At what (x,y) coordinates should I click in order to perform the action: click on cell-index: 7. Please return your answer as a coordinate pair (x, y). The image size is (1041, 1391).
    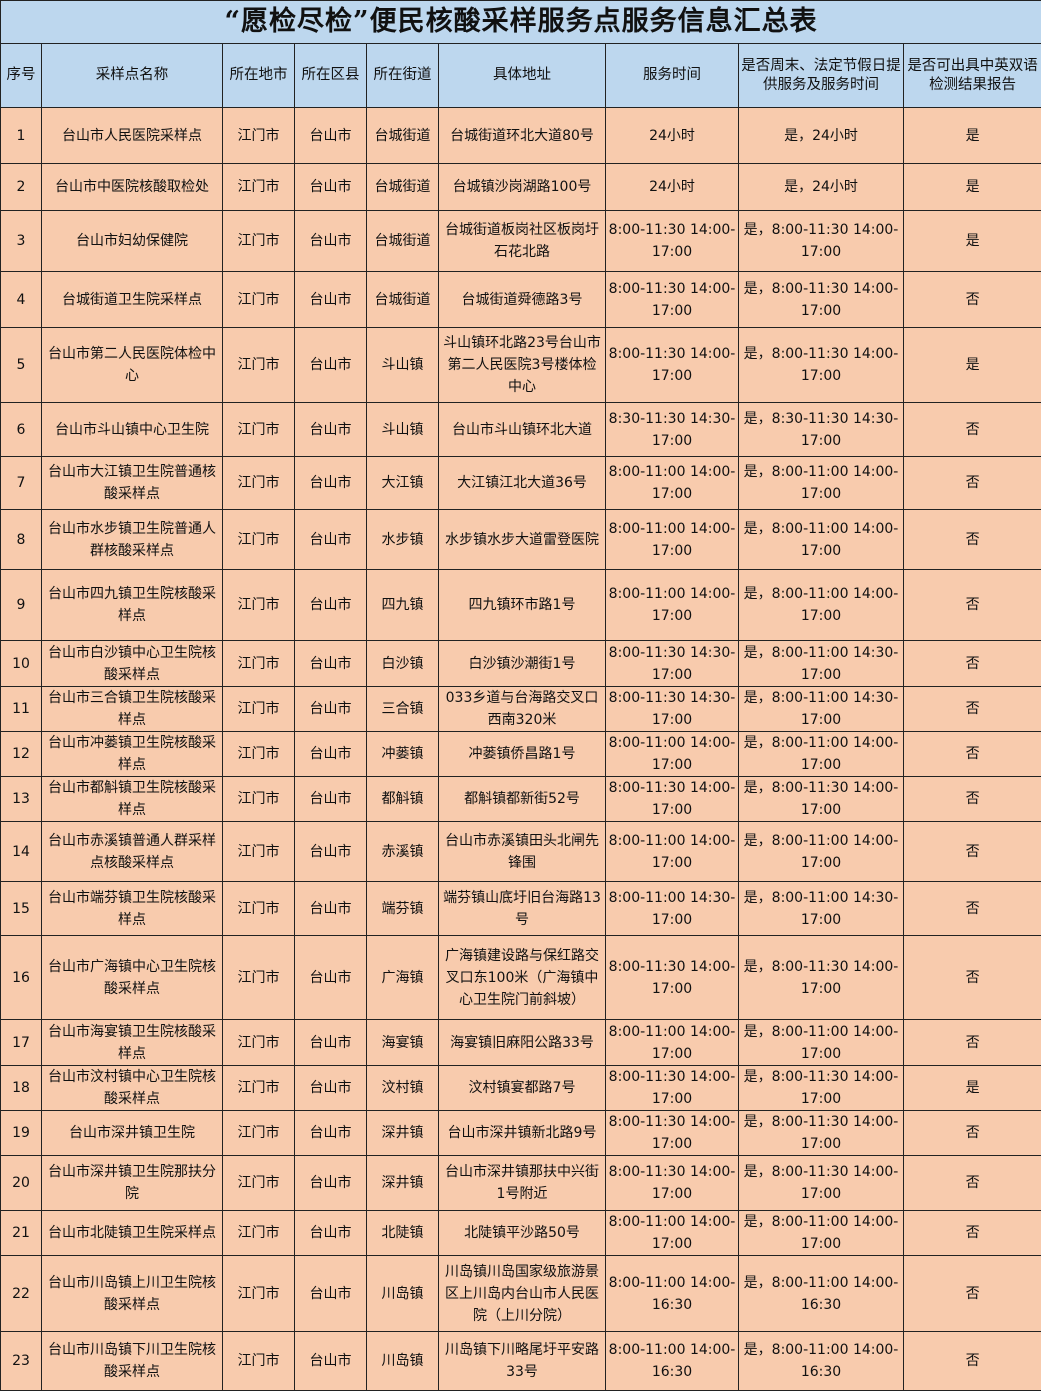
    Looking at the image, I should click on (21, 483).